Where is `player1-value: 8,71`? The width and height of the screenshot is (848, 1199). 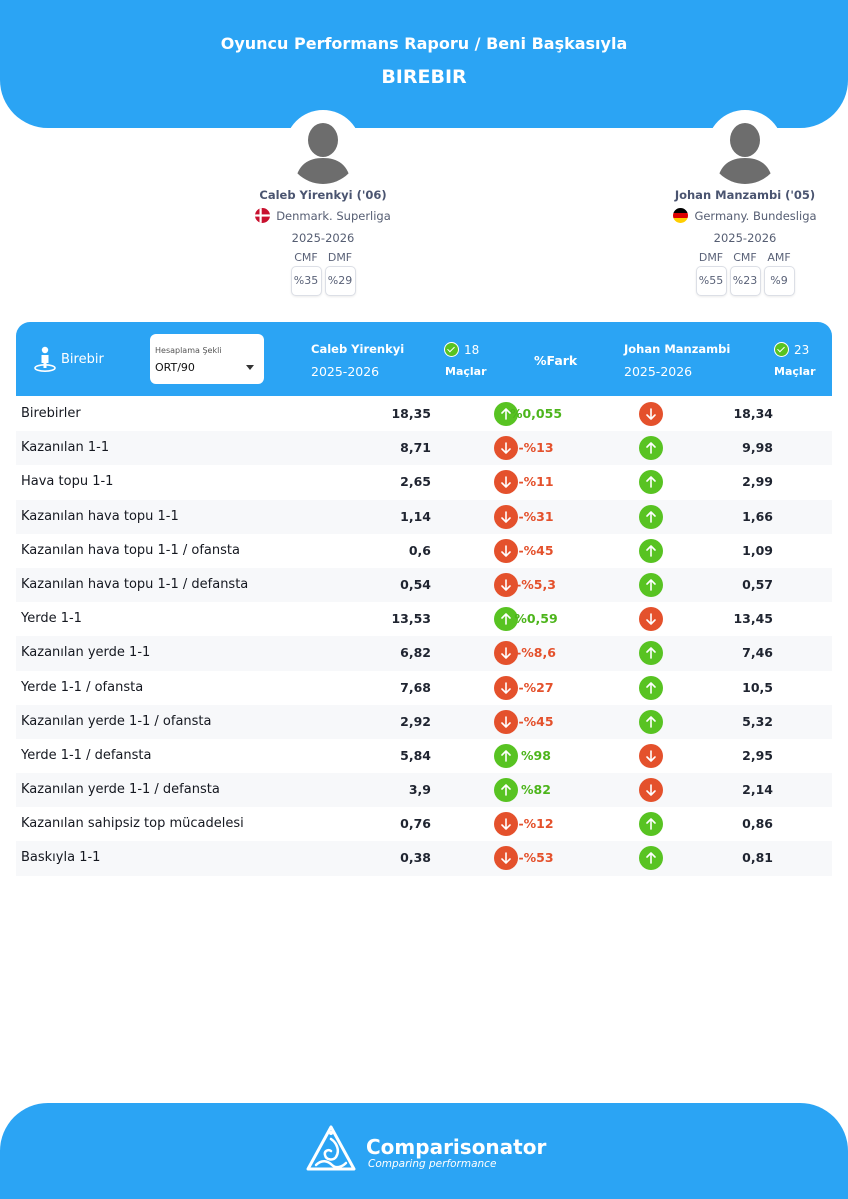 player1-value: 8,71 is located at coordinates (415, 448).